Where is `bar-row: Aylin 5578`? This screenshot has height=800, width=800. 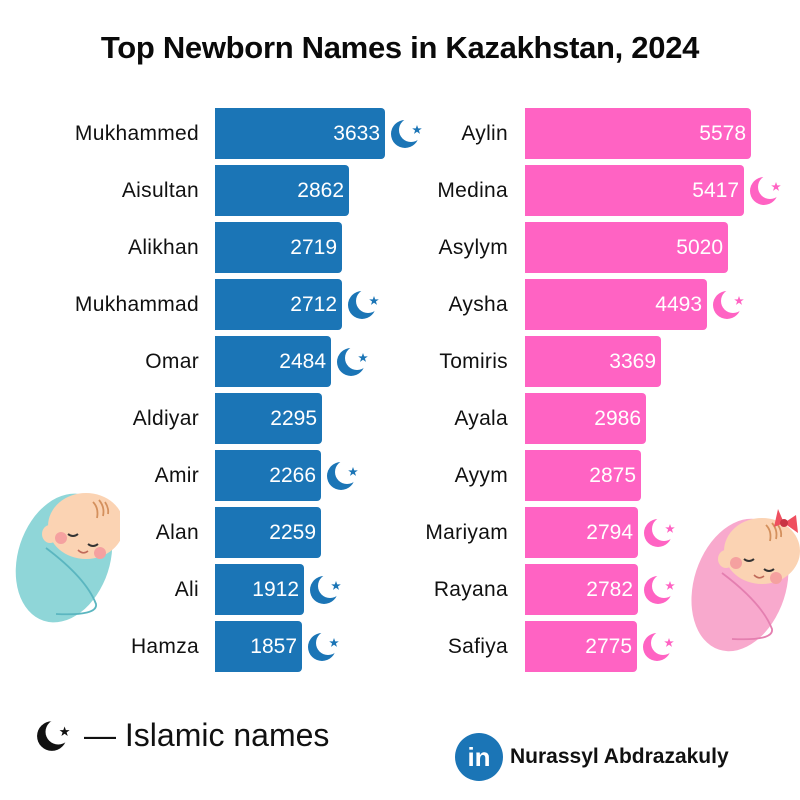
bar-row: Aylin 5578 is located at coordinates (600, 133).